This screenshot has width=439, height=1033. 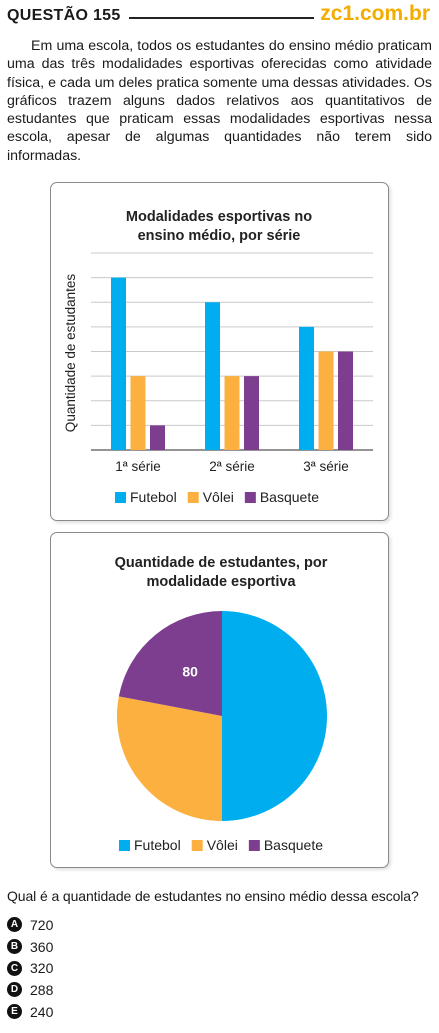 I want to click on option-value: 240, so click(x=42, y=1011).